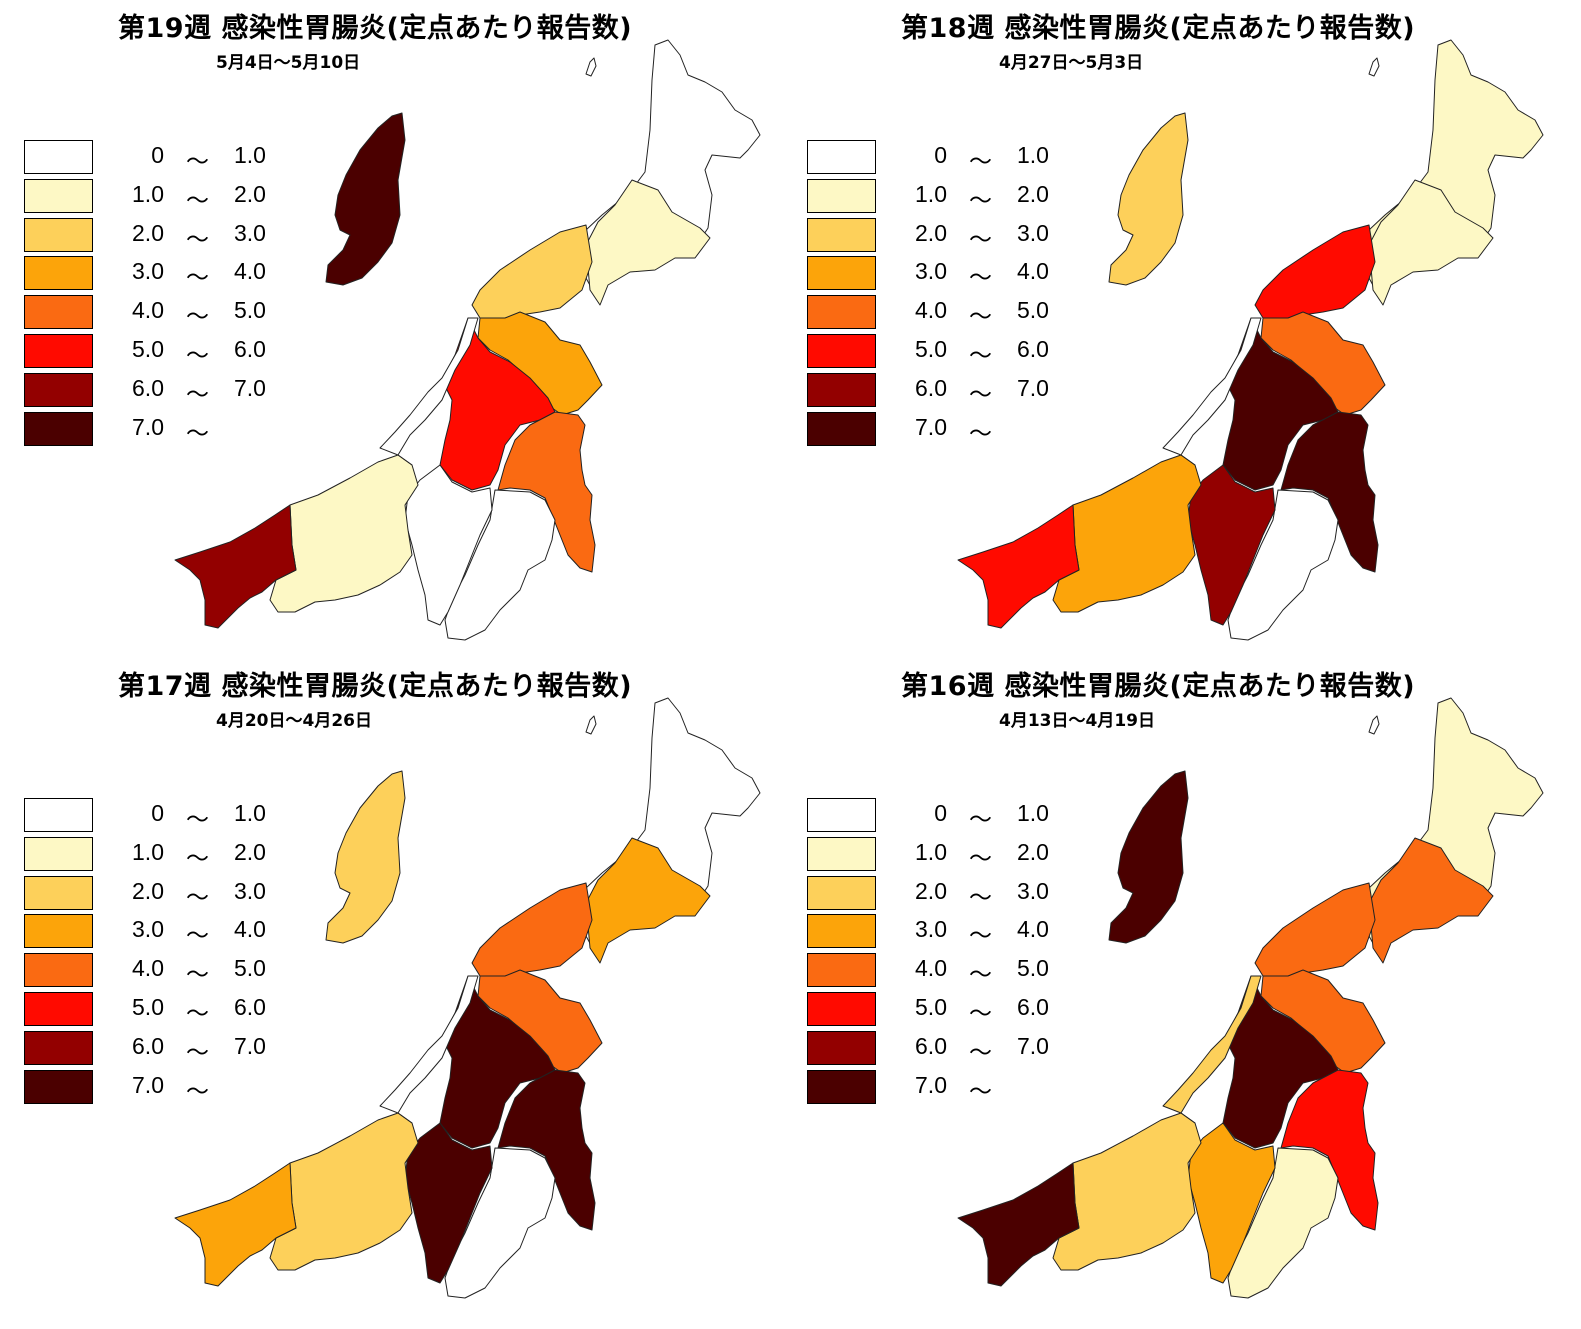  I want to click on map-title: 第18週 感染性胃腸炎(定点あたり報告数), so click(1158, 28).